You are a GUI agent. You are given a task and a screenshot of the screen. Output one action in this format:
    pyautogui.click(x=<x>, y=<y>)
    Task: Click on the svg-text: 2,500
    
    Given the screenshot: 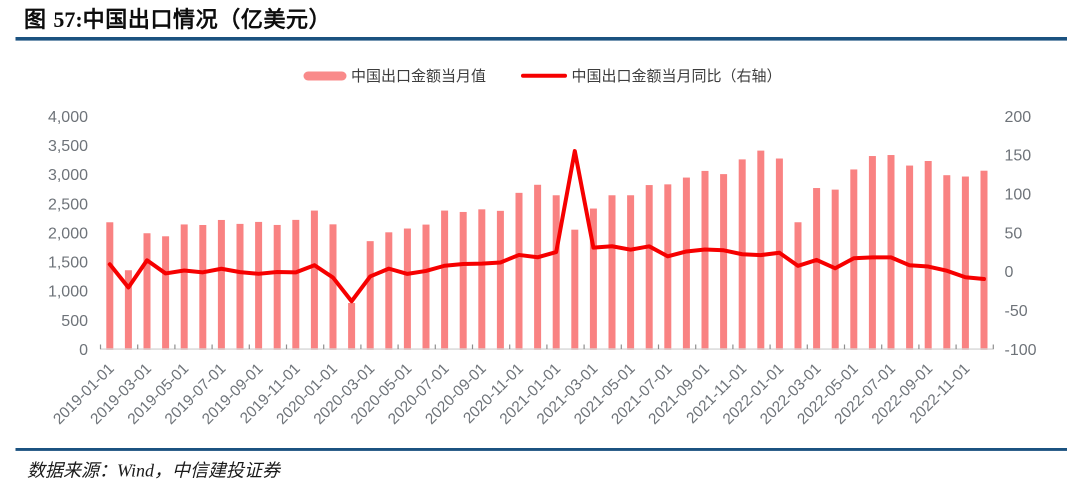 What is the action you would take?
    pyautogui.click(x=68, y=204)
    